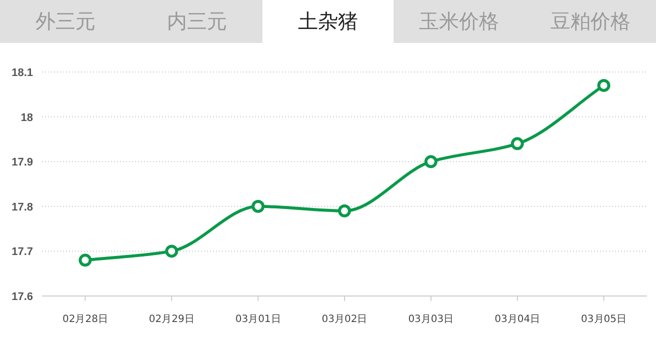  I want to click on y-tick-label: 17.8, so click(22, 207).